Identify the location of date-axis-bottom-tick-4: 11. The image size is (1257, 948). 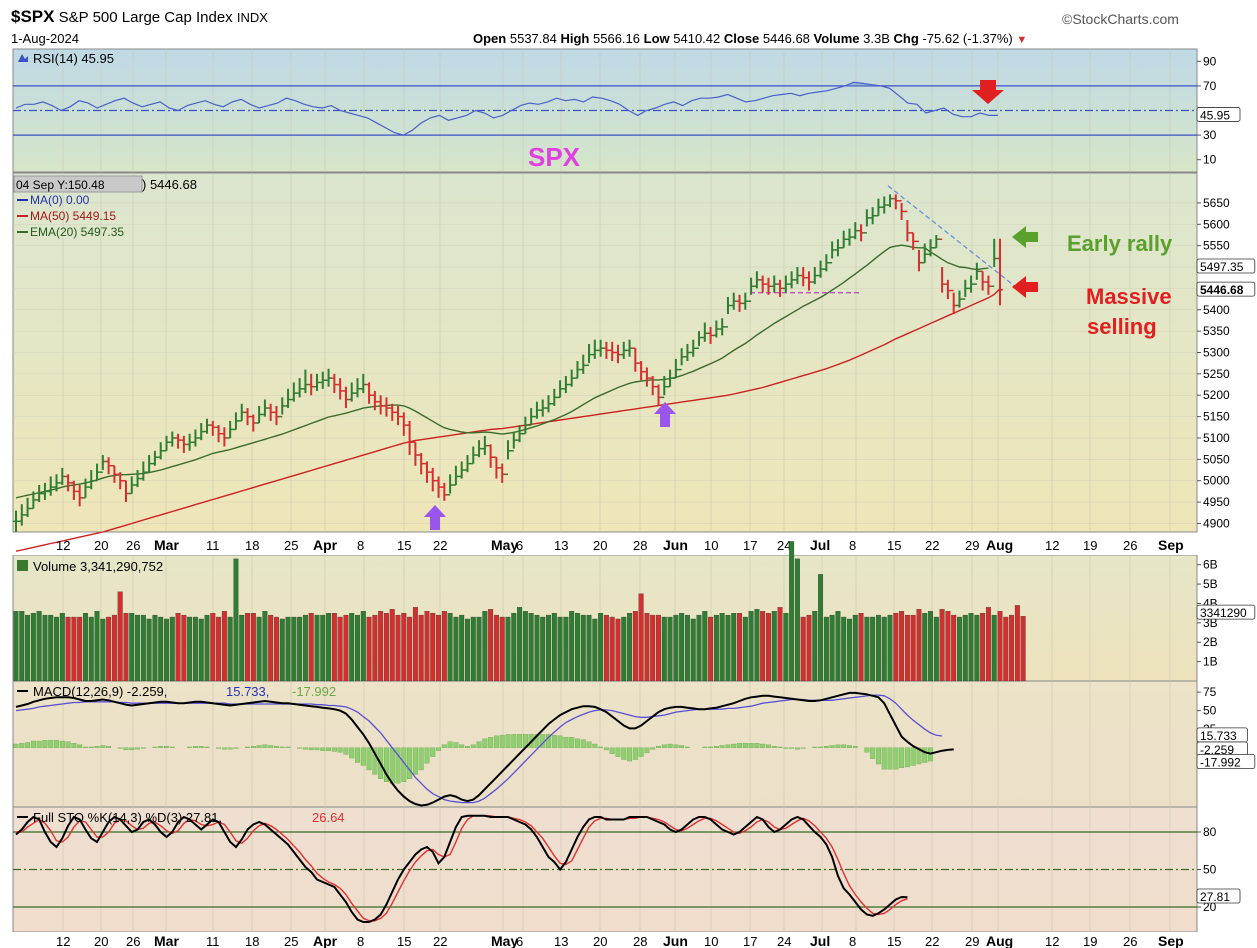
(213, 941).